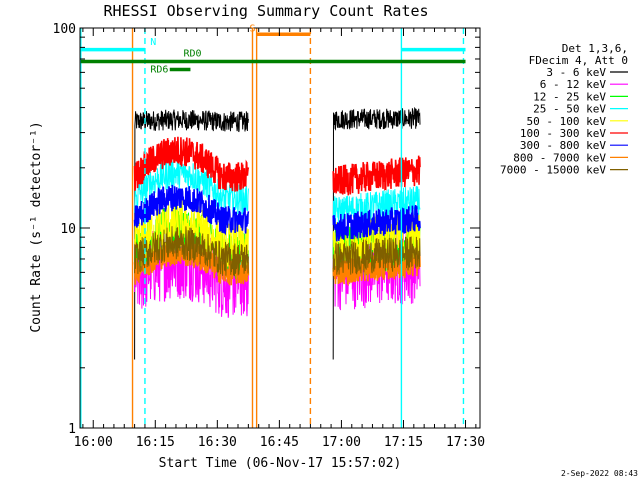  What do you see at coordinates (567, 121) in the screenshot?
I see `legend-label-5: 50 - 100 keV` at bounding box center [567, 121].